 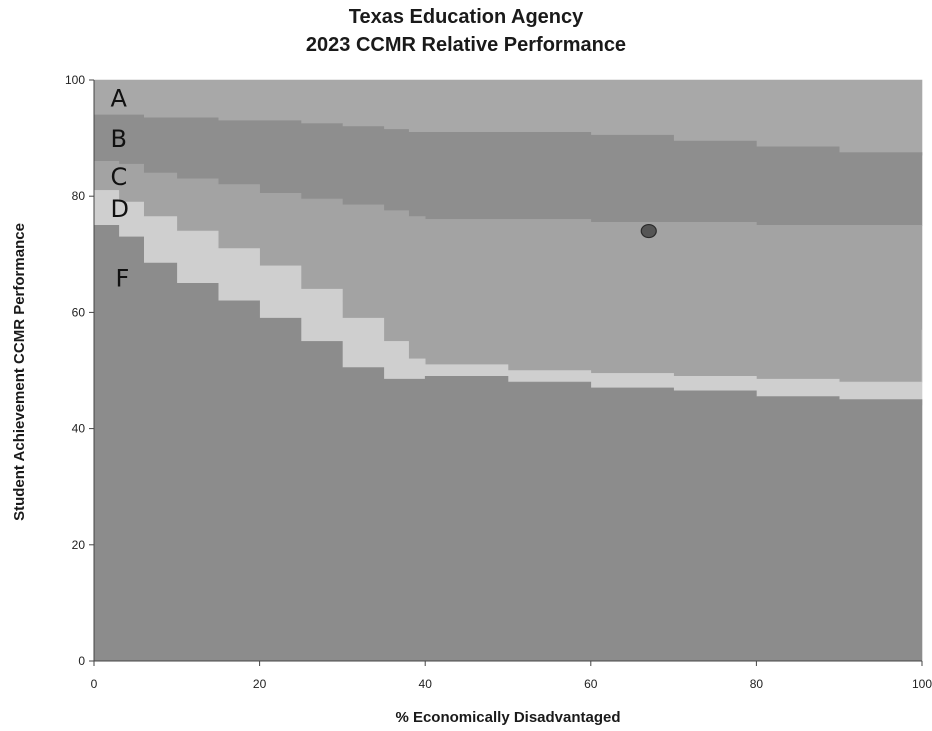 What do you see at coordinates (591, 684) in the screenshot?
I see `x-tick-label: 60` at bounding box center [591, 684].